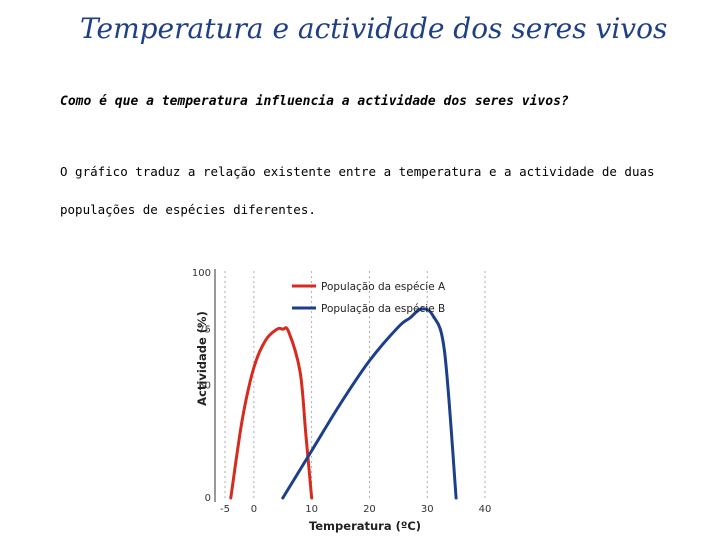 The height and width of the screenshot is (546, 728). I want to click on description-line-2: populações de espécies diferentes., so click(188, 209).